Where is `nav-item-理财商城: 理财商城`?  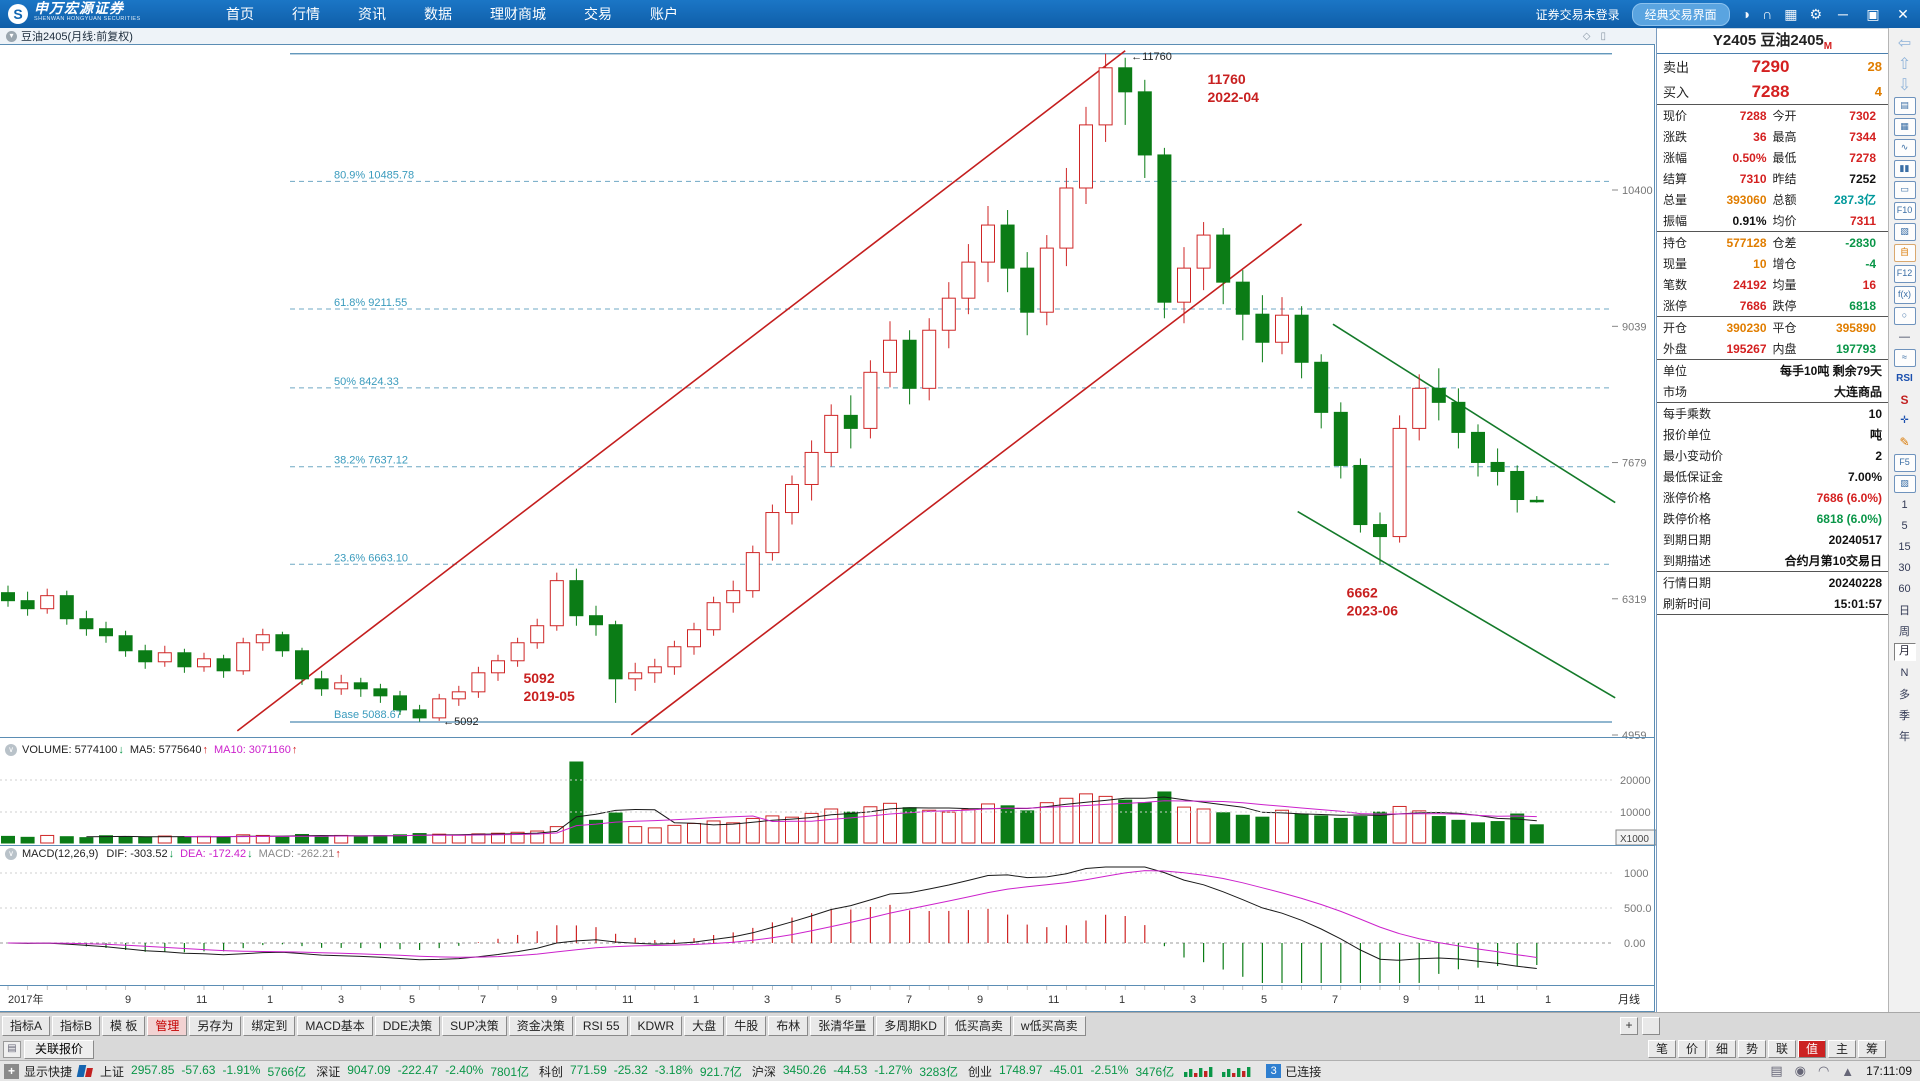 nav-item-理财商城: 理财商城 is located at coordinates (518, 14).